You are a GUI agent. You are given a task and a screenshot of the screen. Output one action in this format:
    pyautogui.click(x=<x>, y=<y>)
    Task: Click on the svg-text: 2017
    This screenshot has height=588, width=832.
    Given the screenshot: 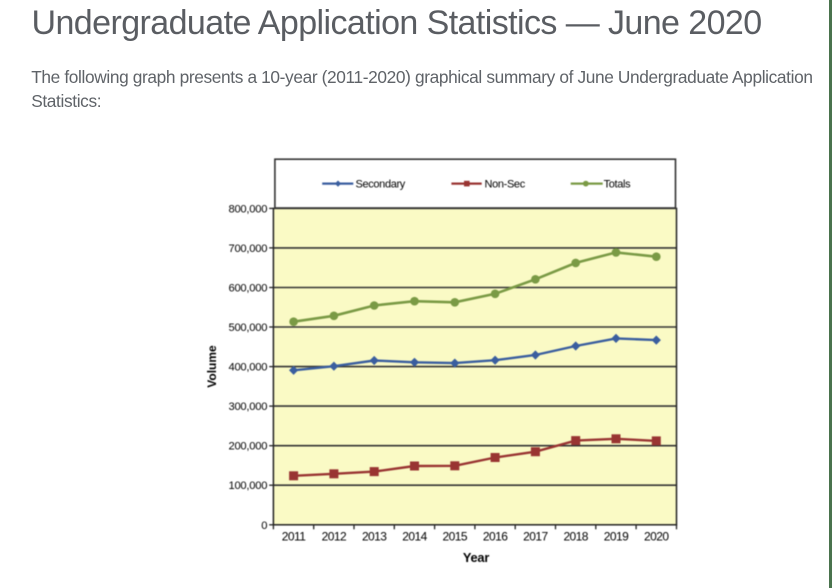 What is the action you would take?
    pyautogui.click(x=535, y=537)
    